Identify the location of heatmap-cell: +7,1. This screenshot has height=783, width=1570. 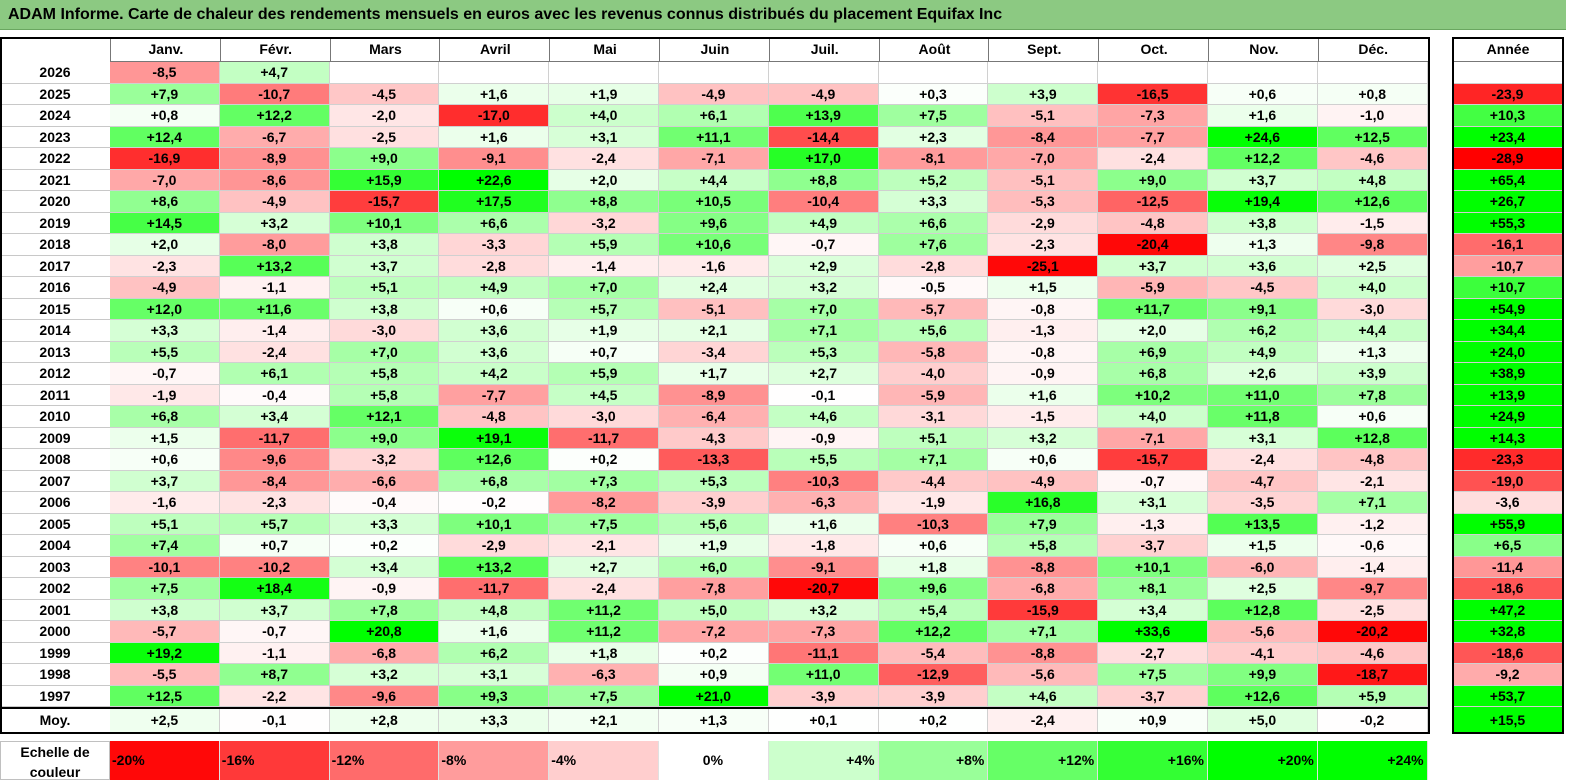
(933, 460).